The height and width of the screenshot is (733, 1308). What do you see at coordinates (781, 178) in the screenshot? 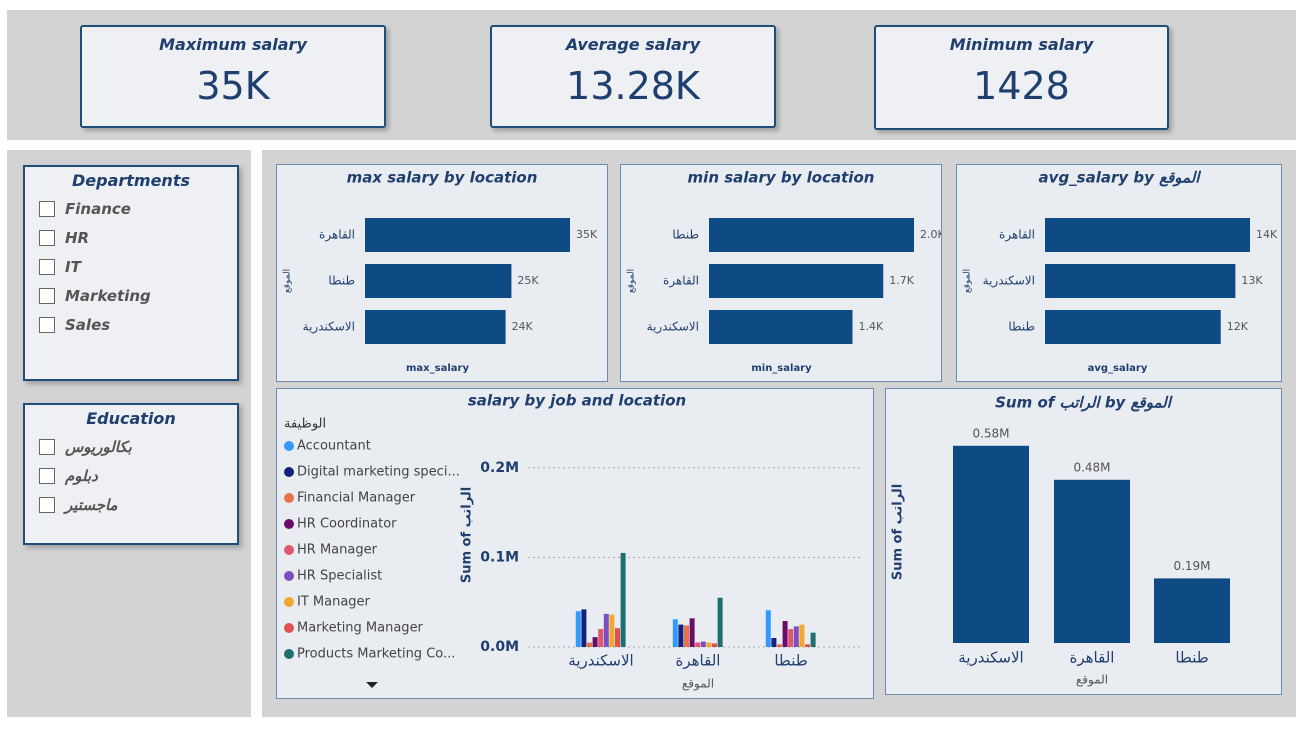
I see `chart-title: min salary by location` at bounding box center [781, 178].